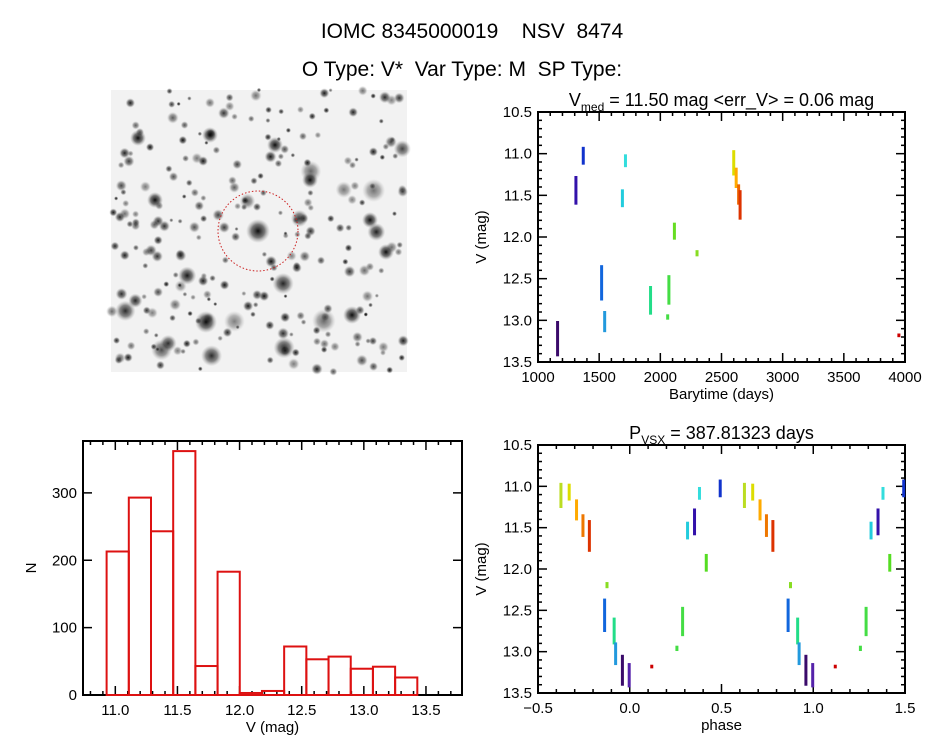 This screenshot has height=752, width=944. What do you see at coordinates (64, 493) in the screenshot?
I see `y-tick-label: 300` at bounding box center [64, 493].